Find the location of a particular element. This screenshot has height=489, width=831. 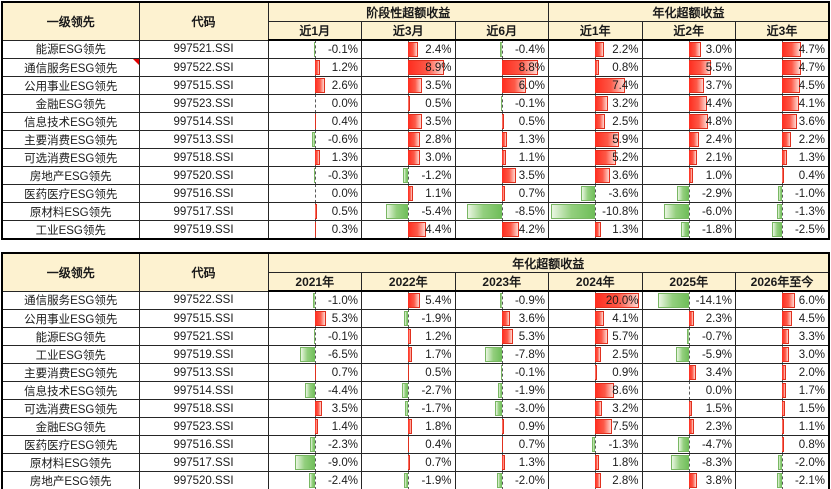

group-header-periodic-excess: 阶段性超额收益 is located at coordinates (408, 11).